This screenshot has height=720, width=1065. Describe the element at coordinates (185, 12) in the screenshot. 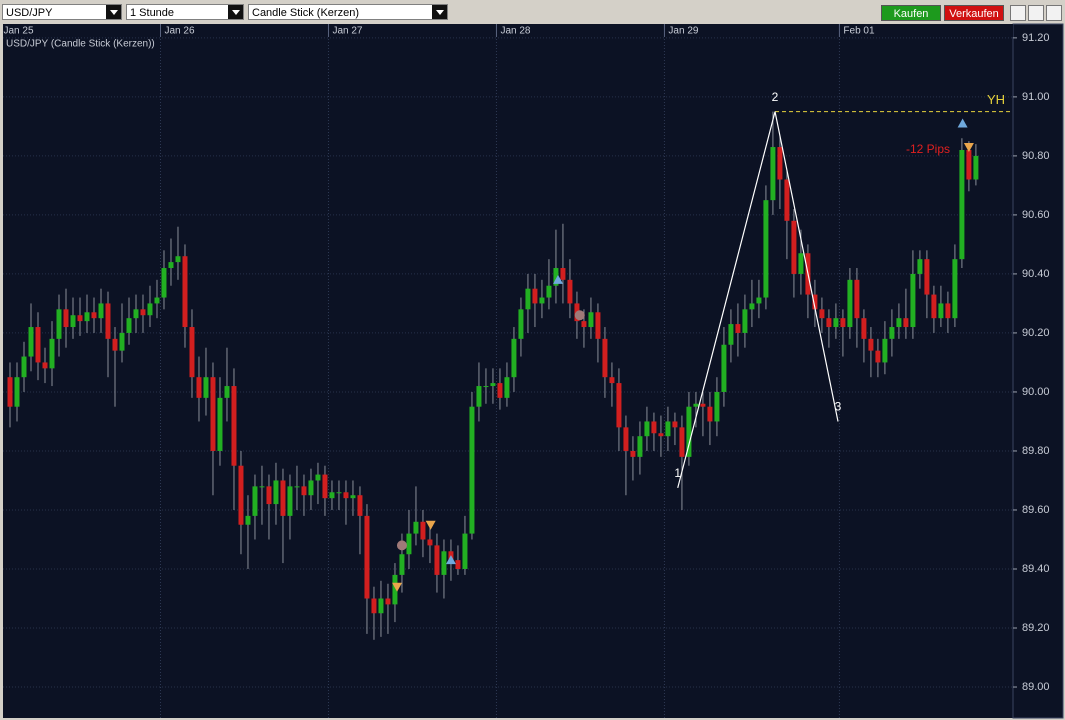

I see `interval-dropdown: 1 Stunde` at that location.